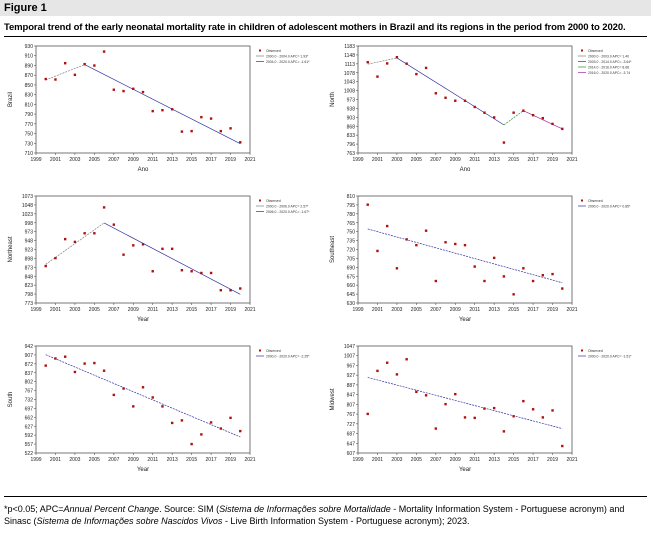  What do you see at coordinates (351, 366) in the screenshot?
I see `y-tick-label: 967` at bounding box center [351, 366].